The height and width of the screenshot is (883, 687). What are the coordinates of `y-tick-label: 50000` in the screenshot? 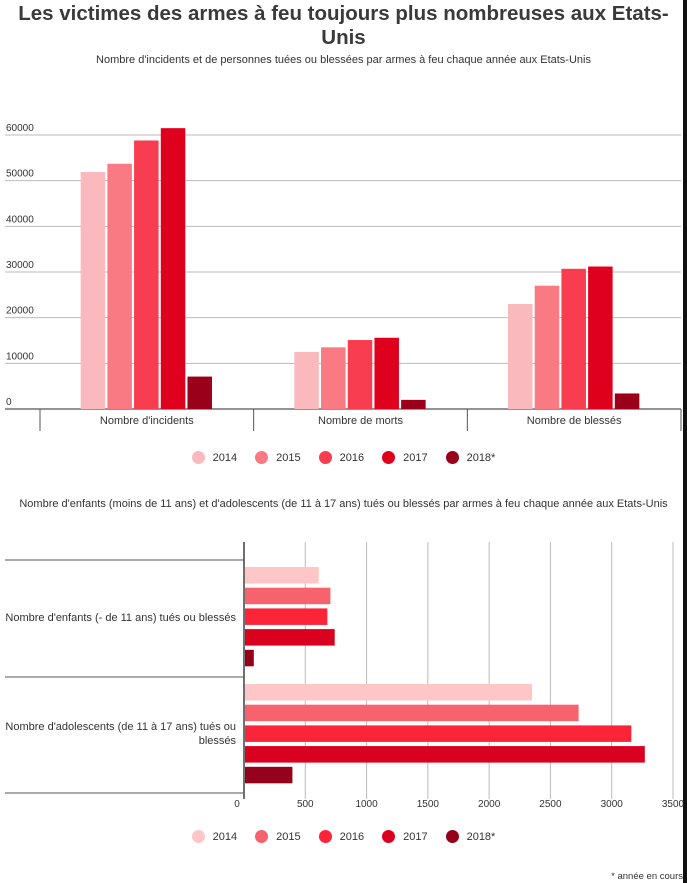 It's located at (20, 174).